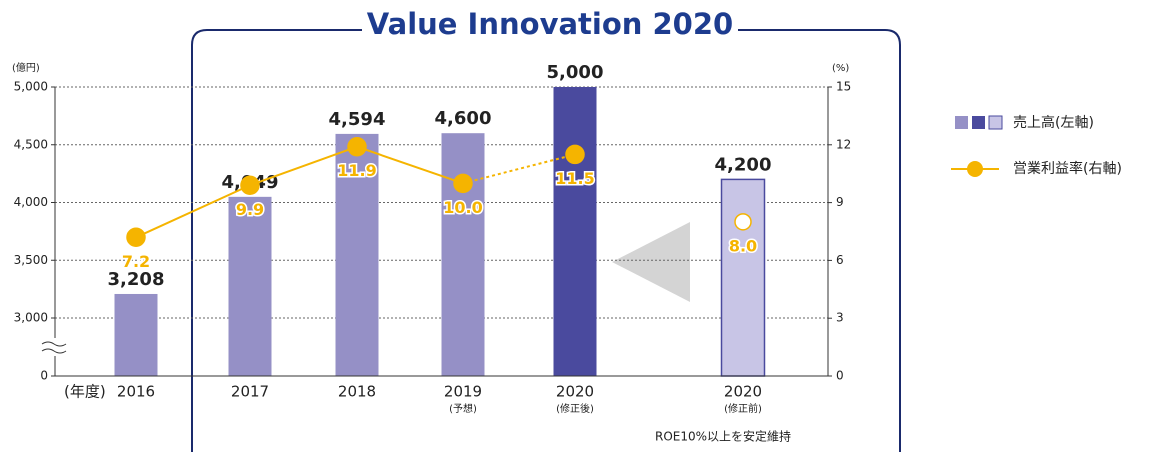  Describe the element at coordinates (463, 118) in the screenshot. I see `bar-value-label: 4,600` at that location.